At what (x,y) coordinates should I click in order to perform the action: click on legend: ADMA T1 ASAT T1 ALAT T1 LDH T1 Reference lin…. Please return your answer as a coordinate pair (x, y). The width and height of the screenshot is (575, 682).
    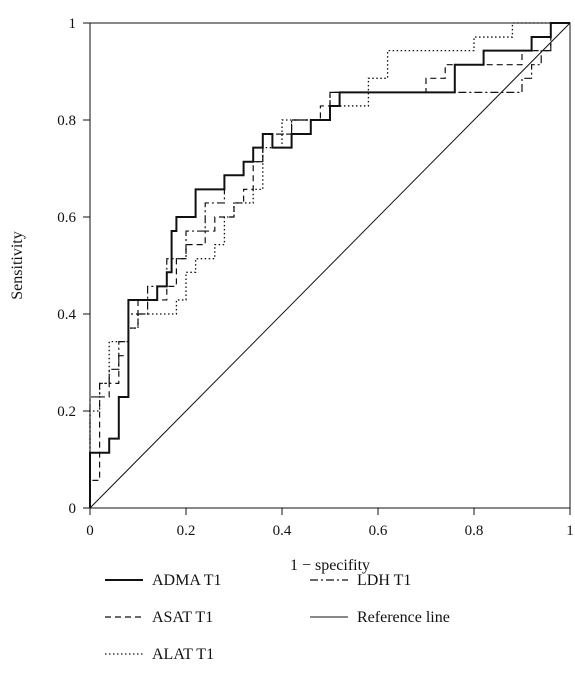
    Looking at the image, I should click on (277, 617).